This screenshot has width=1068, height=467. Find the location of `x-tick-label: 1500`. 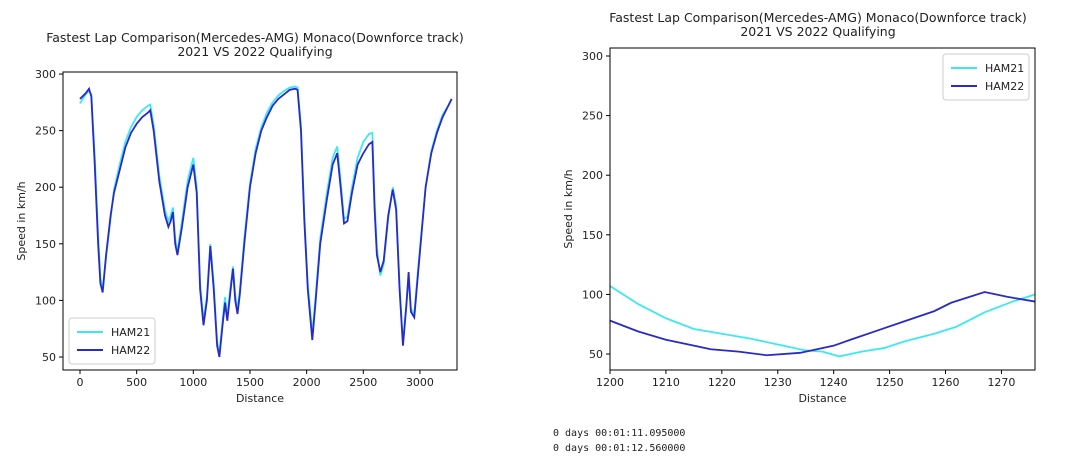

x-tick-label: 1500 is located at coordinates (250, 382).